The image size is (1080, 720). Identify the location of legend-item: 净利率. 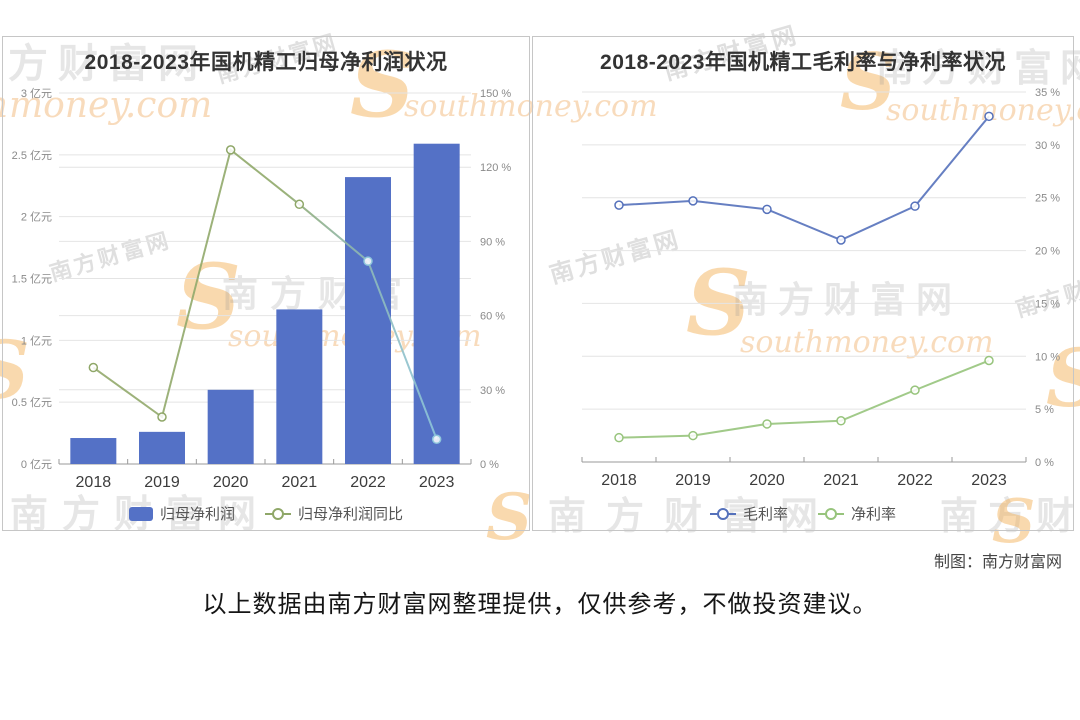
(857, 513).